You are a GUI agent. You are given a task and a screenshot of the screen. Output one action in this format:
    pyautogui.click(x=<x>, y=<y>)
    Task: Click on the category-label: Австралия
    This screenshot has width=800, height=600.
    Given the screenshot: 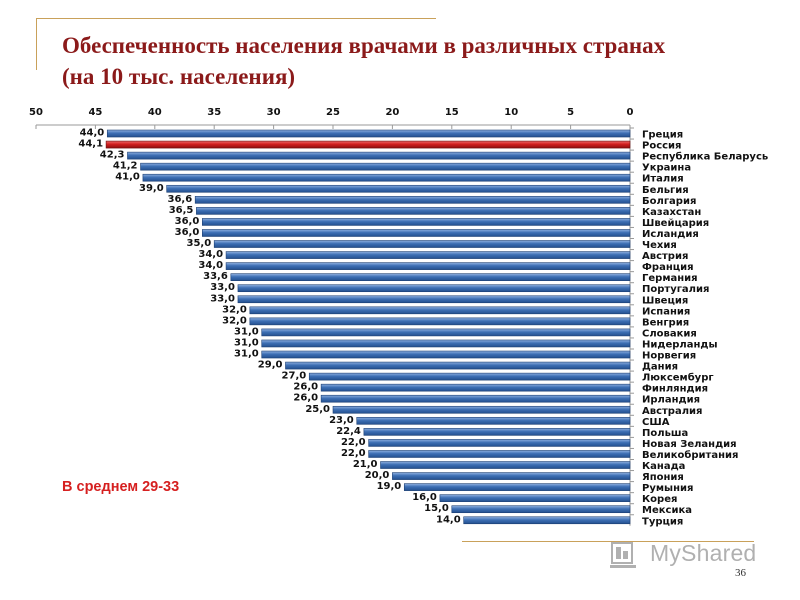 What is the action you would take?
    pyautogui.click(x=672, y=411)
    